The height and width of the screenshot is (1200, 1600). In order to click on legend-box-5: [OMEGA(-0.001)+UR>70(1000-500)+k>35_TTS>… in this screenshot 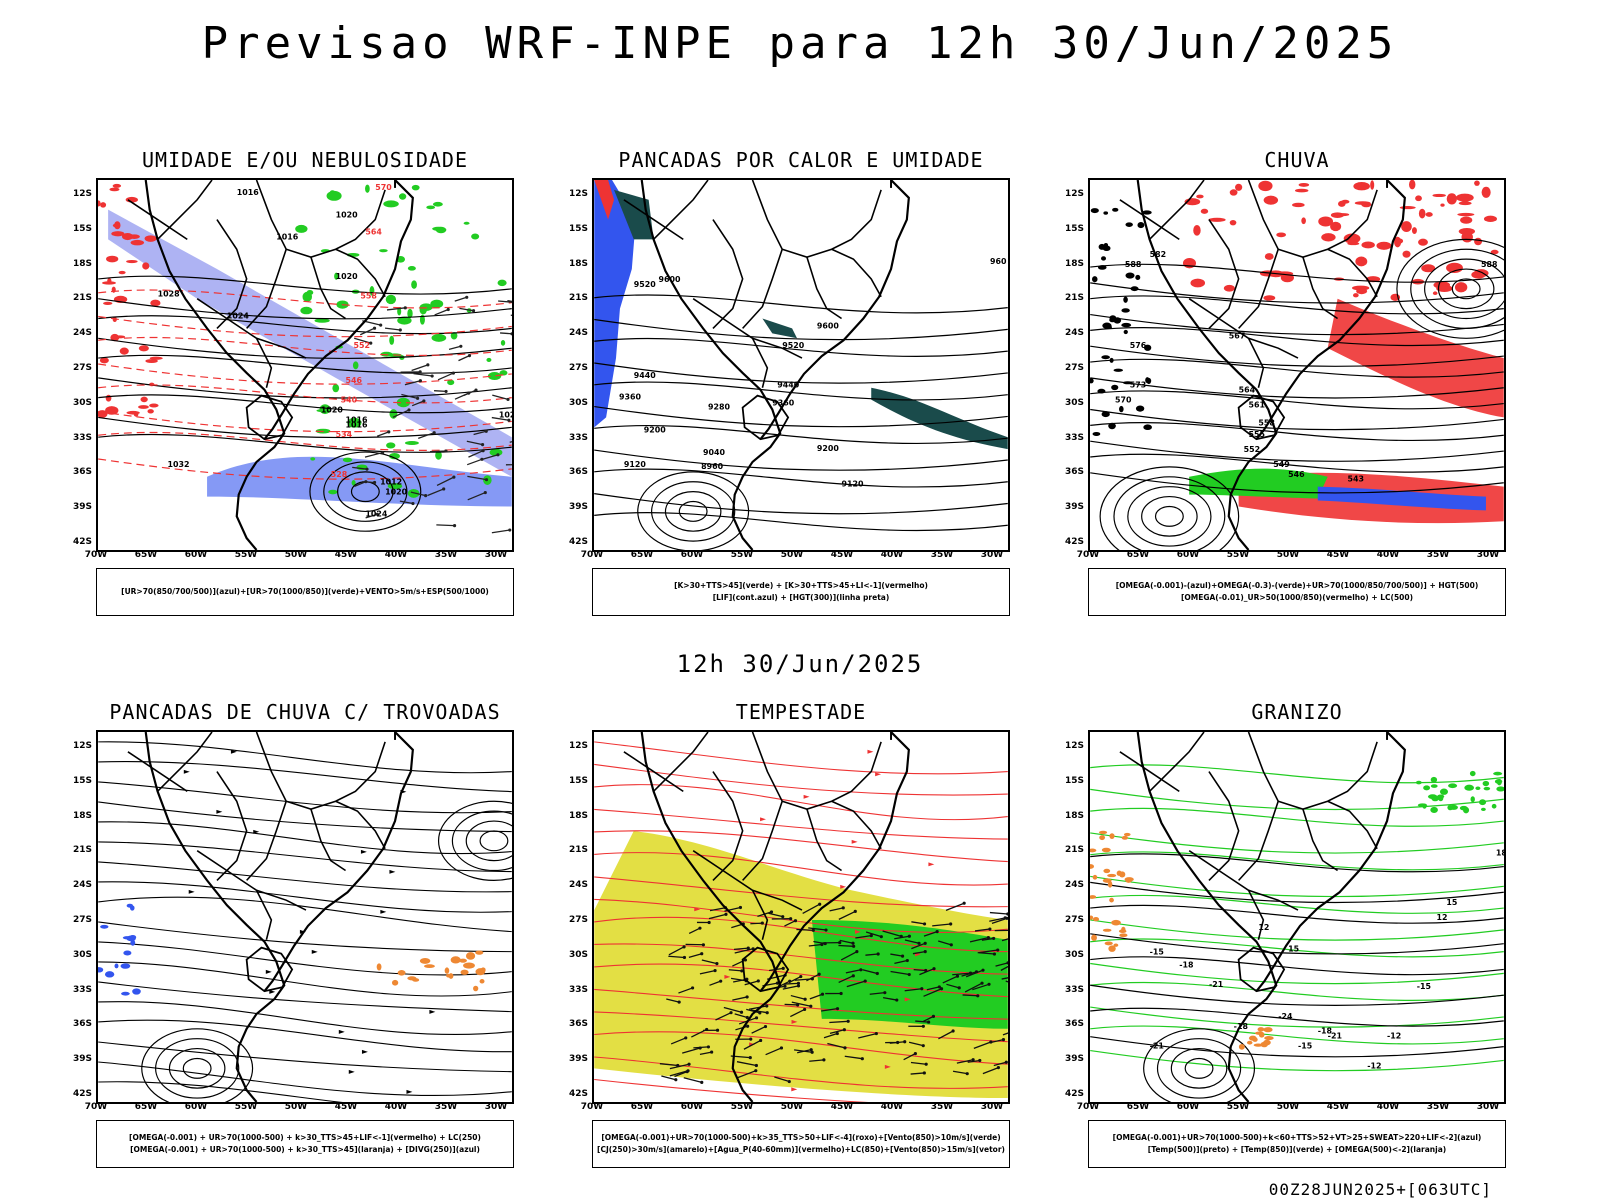, I will do `click(801, 1144)`.